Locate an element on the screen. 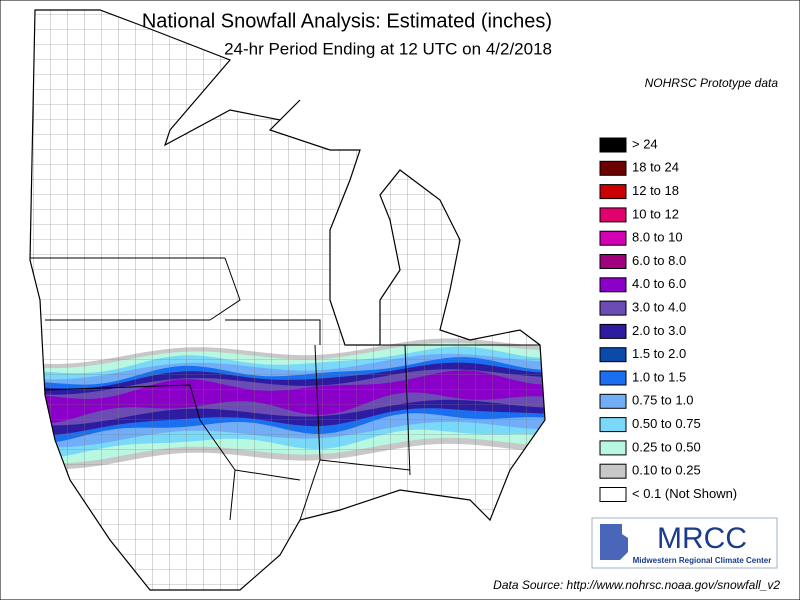 The image size is (800, 600). logo-icon is located at coordinates (614, 542).